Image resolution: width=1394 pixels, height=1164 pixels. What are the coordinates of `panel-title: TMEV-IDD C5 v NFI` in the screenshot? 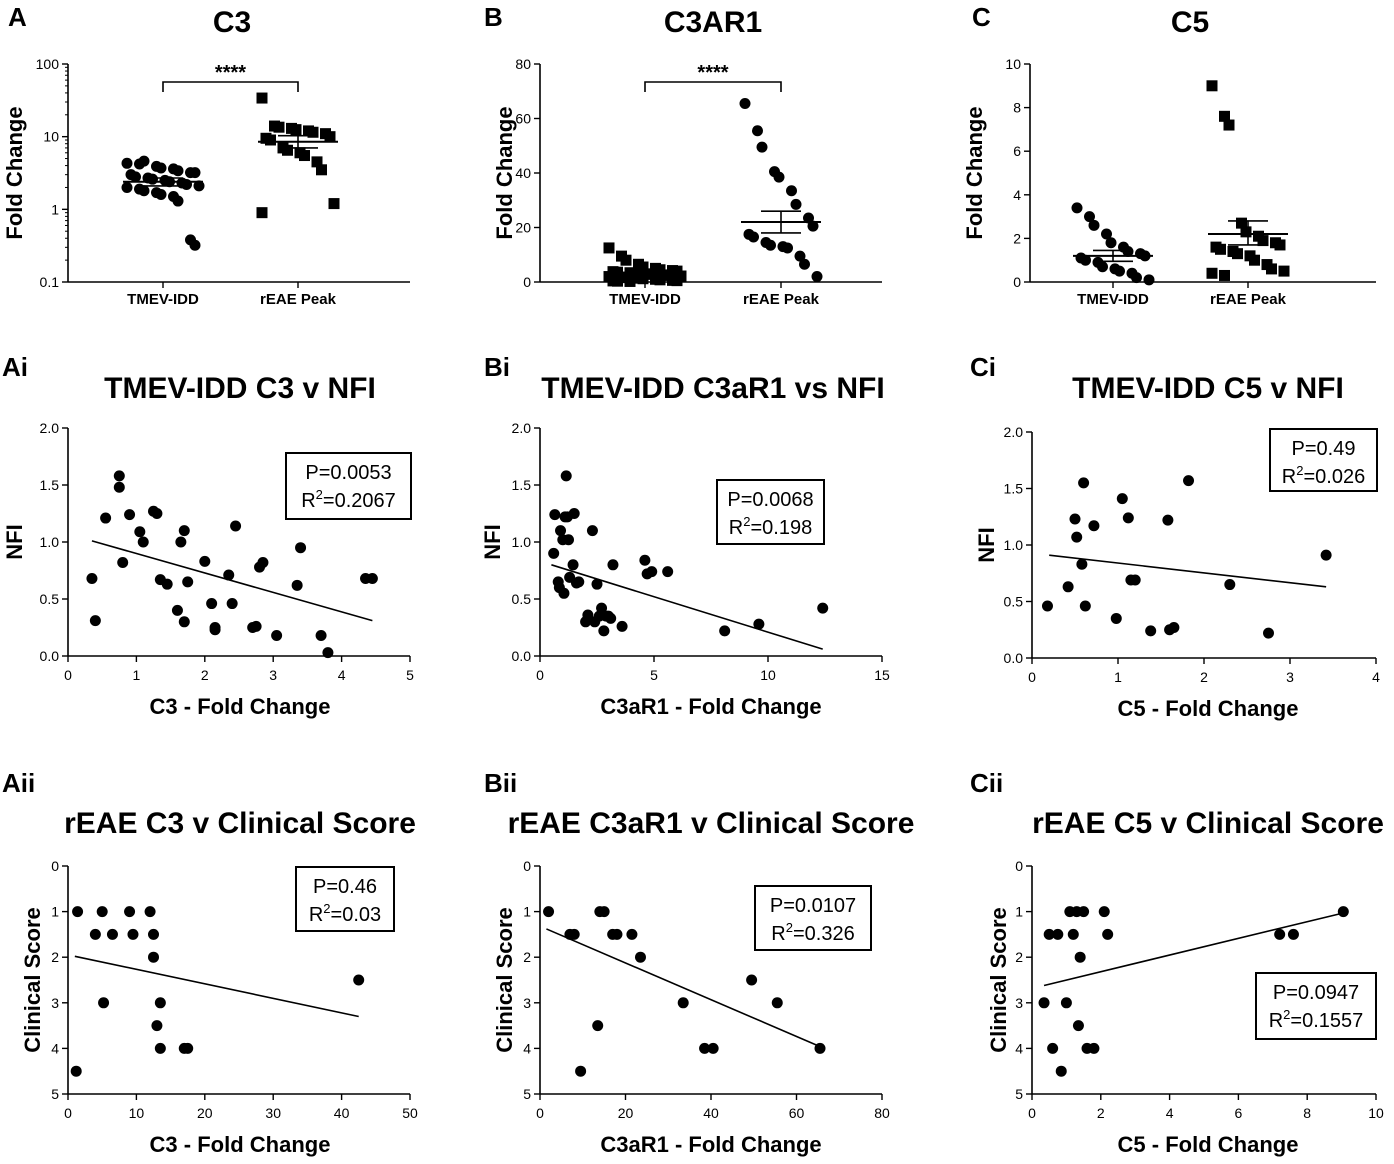 It's located at (1208, 388).